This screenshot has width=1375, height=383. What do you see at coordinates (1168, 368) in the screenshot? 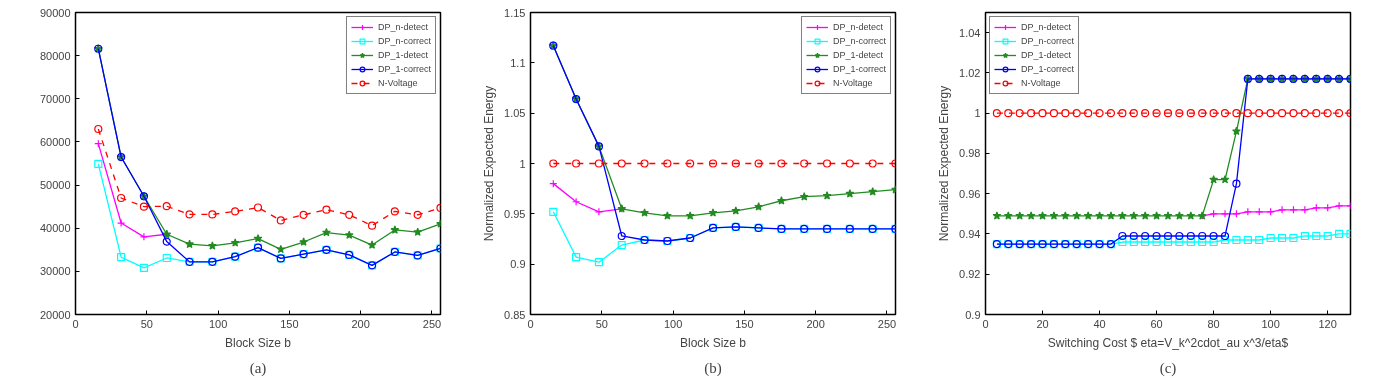
I see `text: (c)` at bounding box center [1168, 368].